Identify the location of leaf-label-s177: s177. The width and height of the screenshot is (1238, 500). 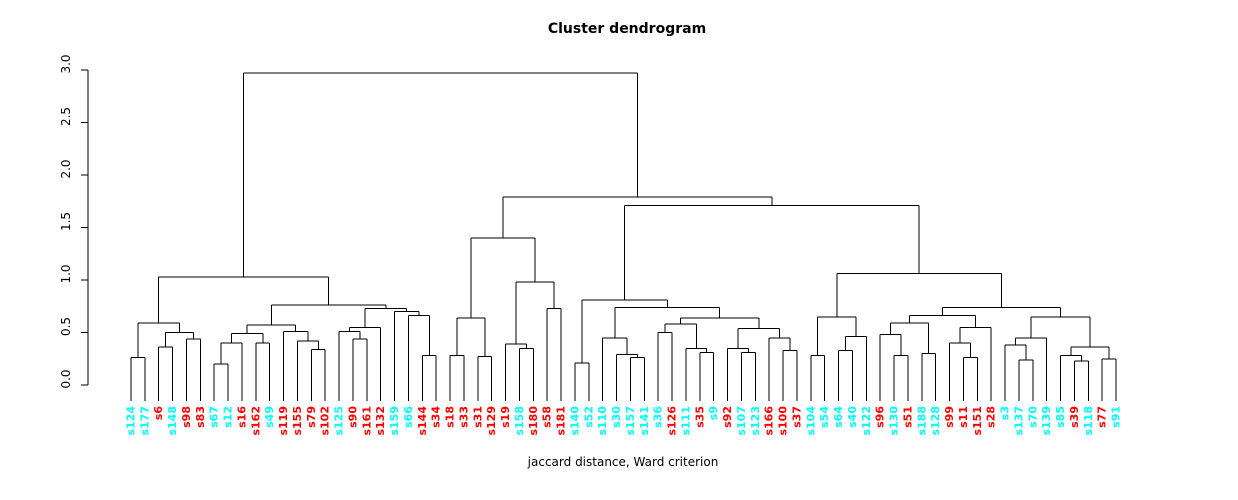
(144, 421).